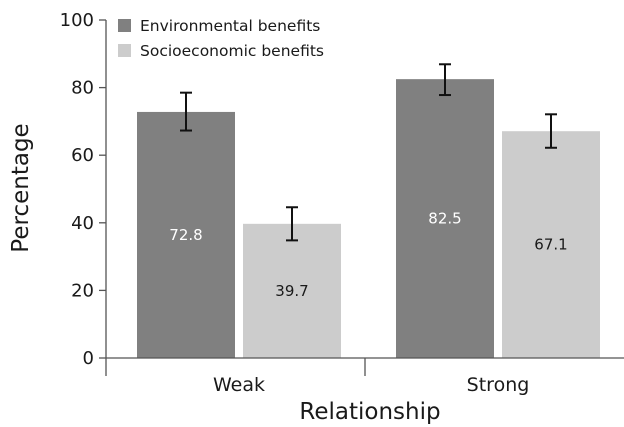 This screenshot has height=427, width=624. What do you see at coordinates (369, 412) in the screenshot?
I see `x-axis-title: Relationship` at bounding box center [369, 412].